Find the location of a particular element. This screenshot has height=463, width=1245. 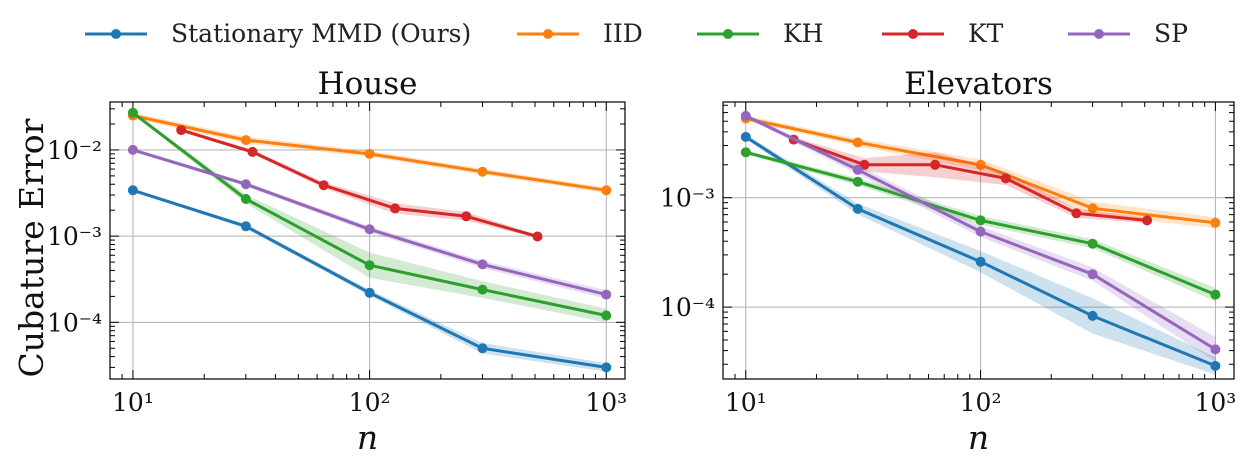

series-kh is located at coordinates (980, 224).